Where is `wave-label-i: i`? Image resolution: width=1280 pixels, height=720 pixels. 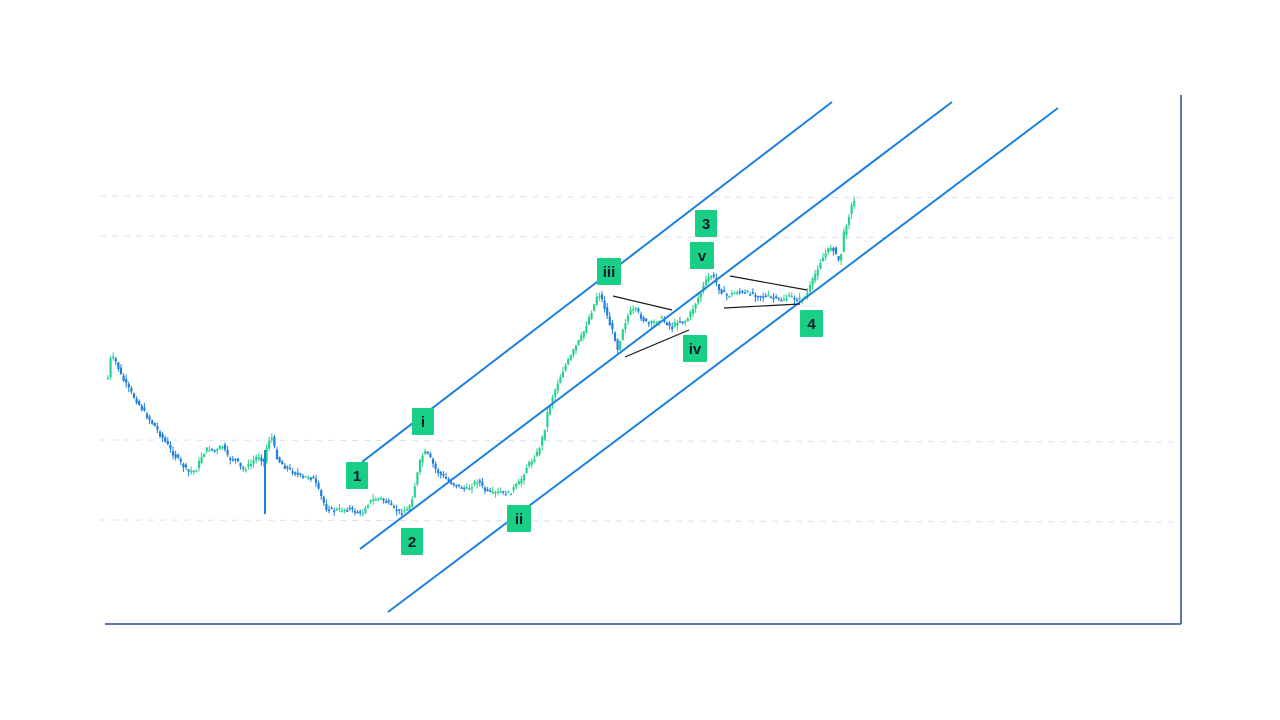
wave-label-i: i is located at coordinates (423, 421).